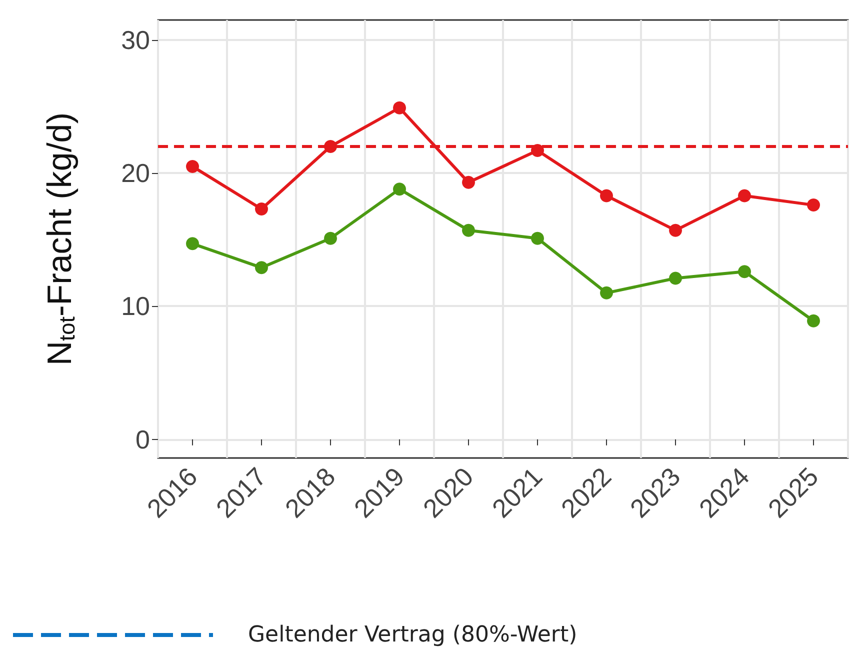 The width and height of the screenshot is (862, 661). Describe the element at coordinates (60, 239) in the screenshot. I see `y-axis-title: Ntot-Fracht (kg/d)` at that location.